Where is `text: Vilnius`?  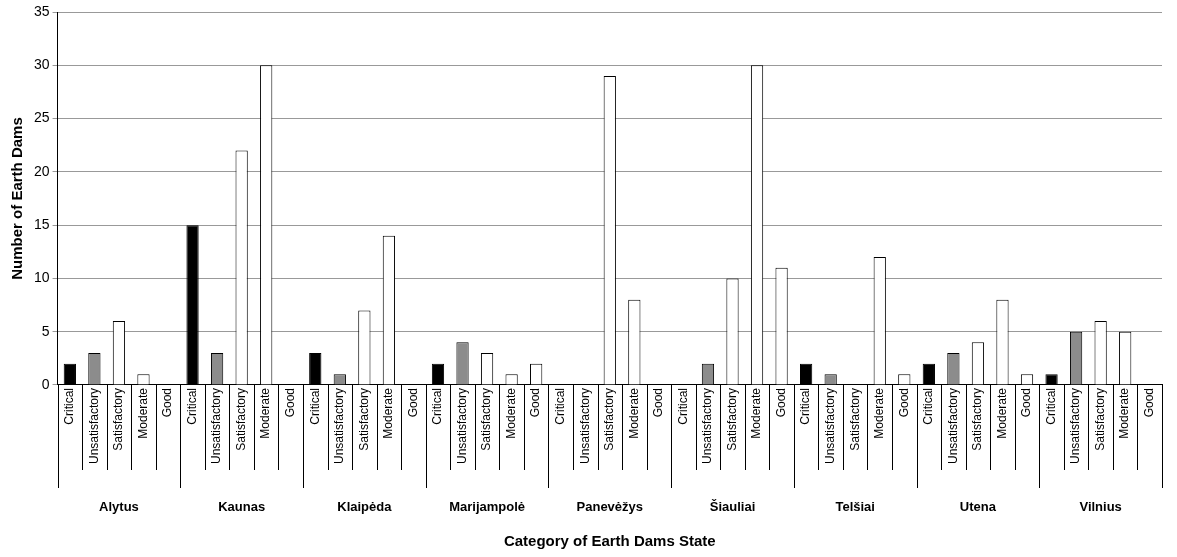 text: Vilnius is located at coordinates (1100, 506).